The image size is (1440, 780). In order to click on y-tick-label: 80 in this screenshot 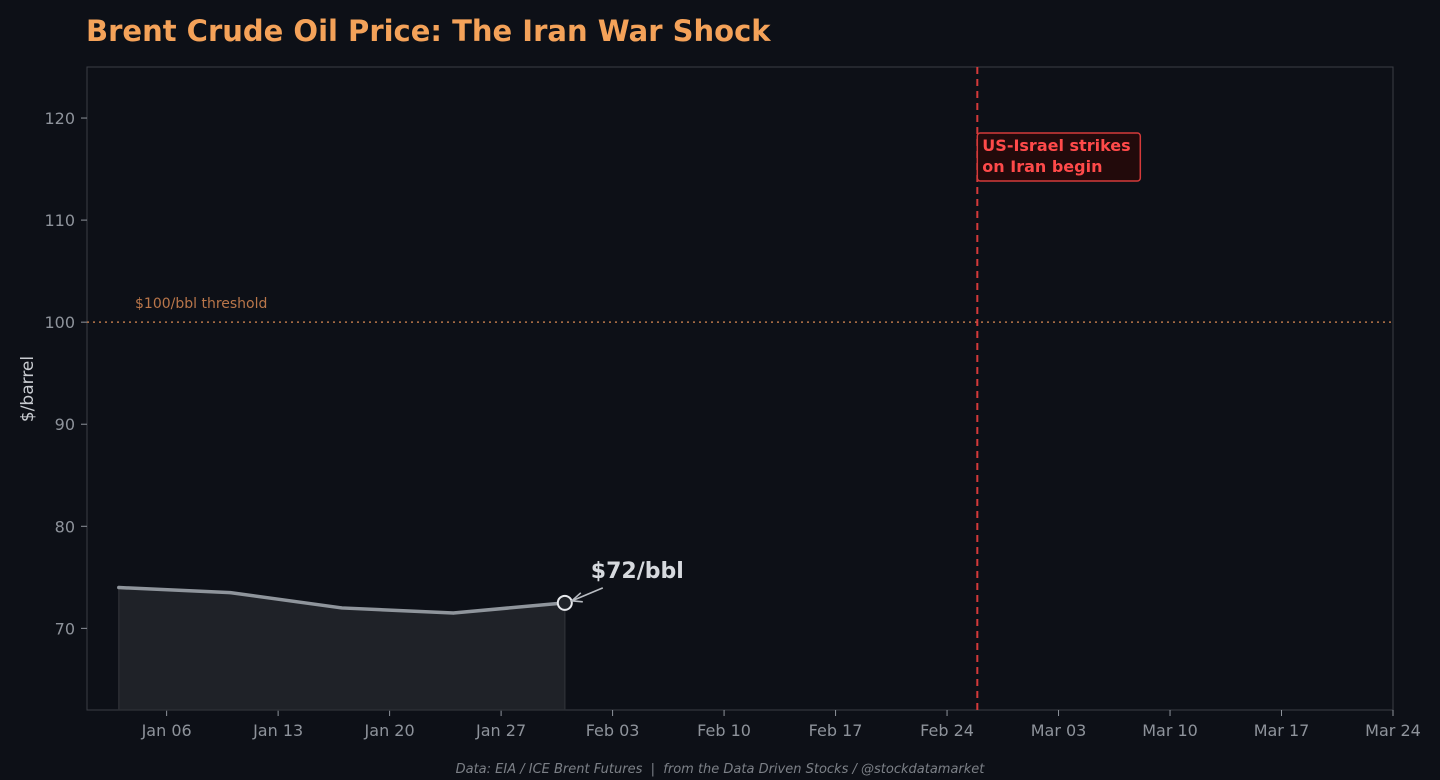, I will do `click(65, 526)`.